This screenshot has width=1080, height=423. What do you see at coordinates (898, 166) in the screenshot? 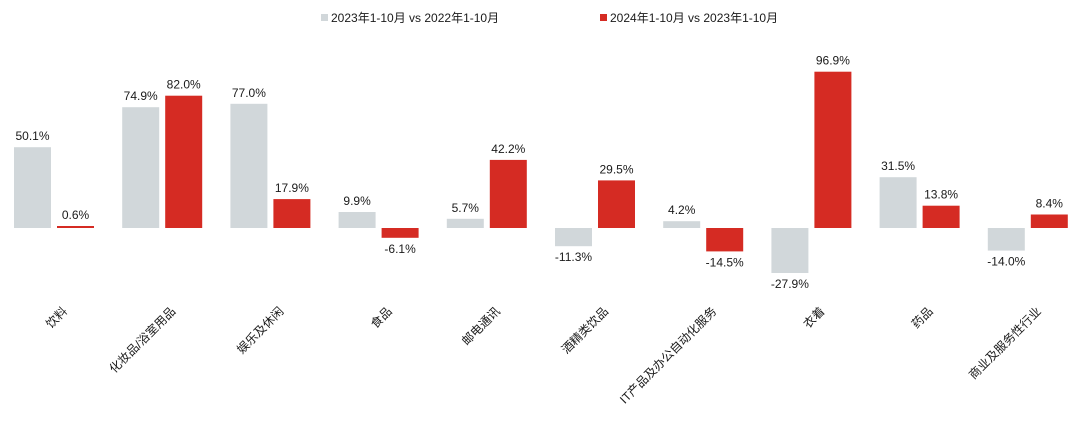
I see `data-label-s1-8: 31.5%` at bounding box center [898, 166].